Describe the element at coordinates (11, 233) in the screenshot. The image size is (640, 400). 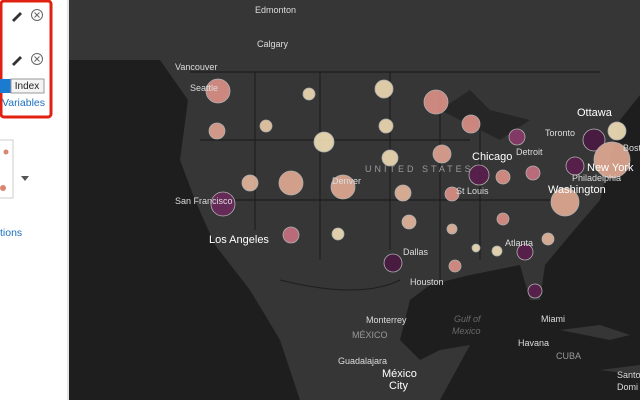
I see `options-link: tions` at that location.